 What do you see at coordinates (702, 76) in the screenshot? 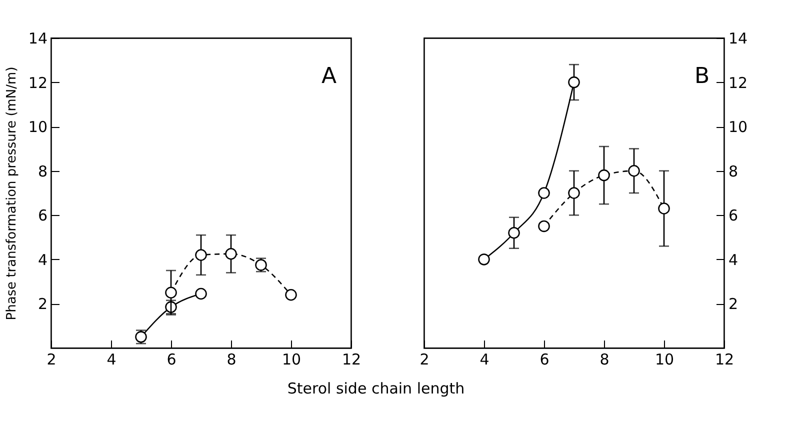
I see `annotation: B` at bounding box center [702, 76].